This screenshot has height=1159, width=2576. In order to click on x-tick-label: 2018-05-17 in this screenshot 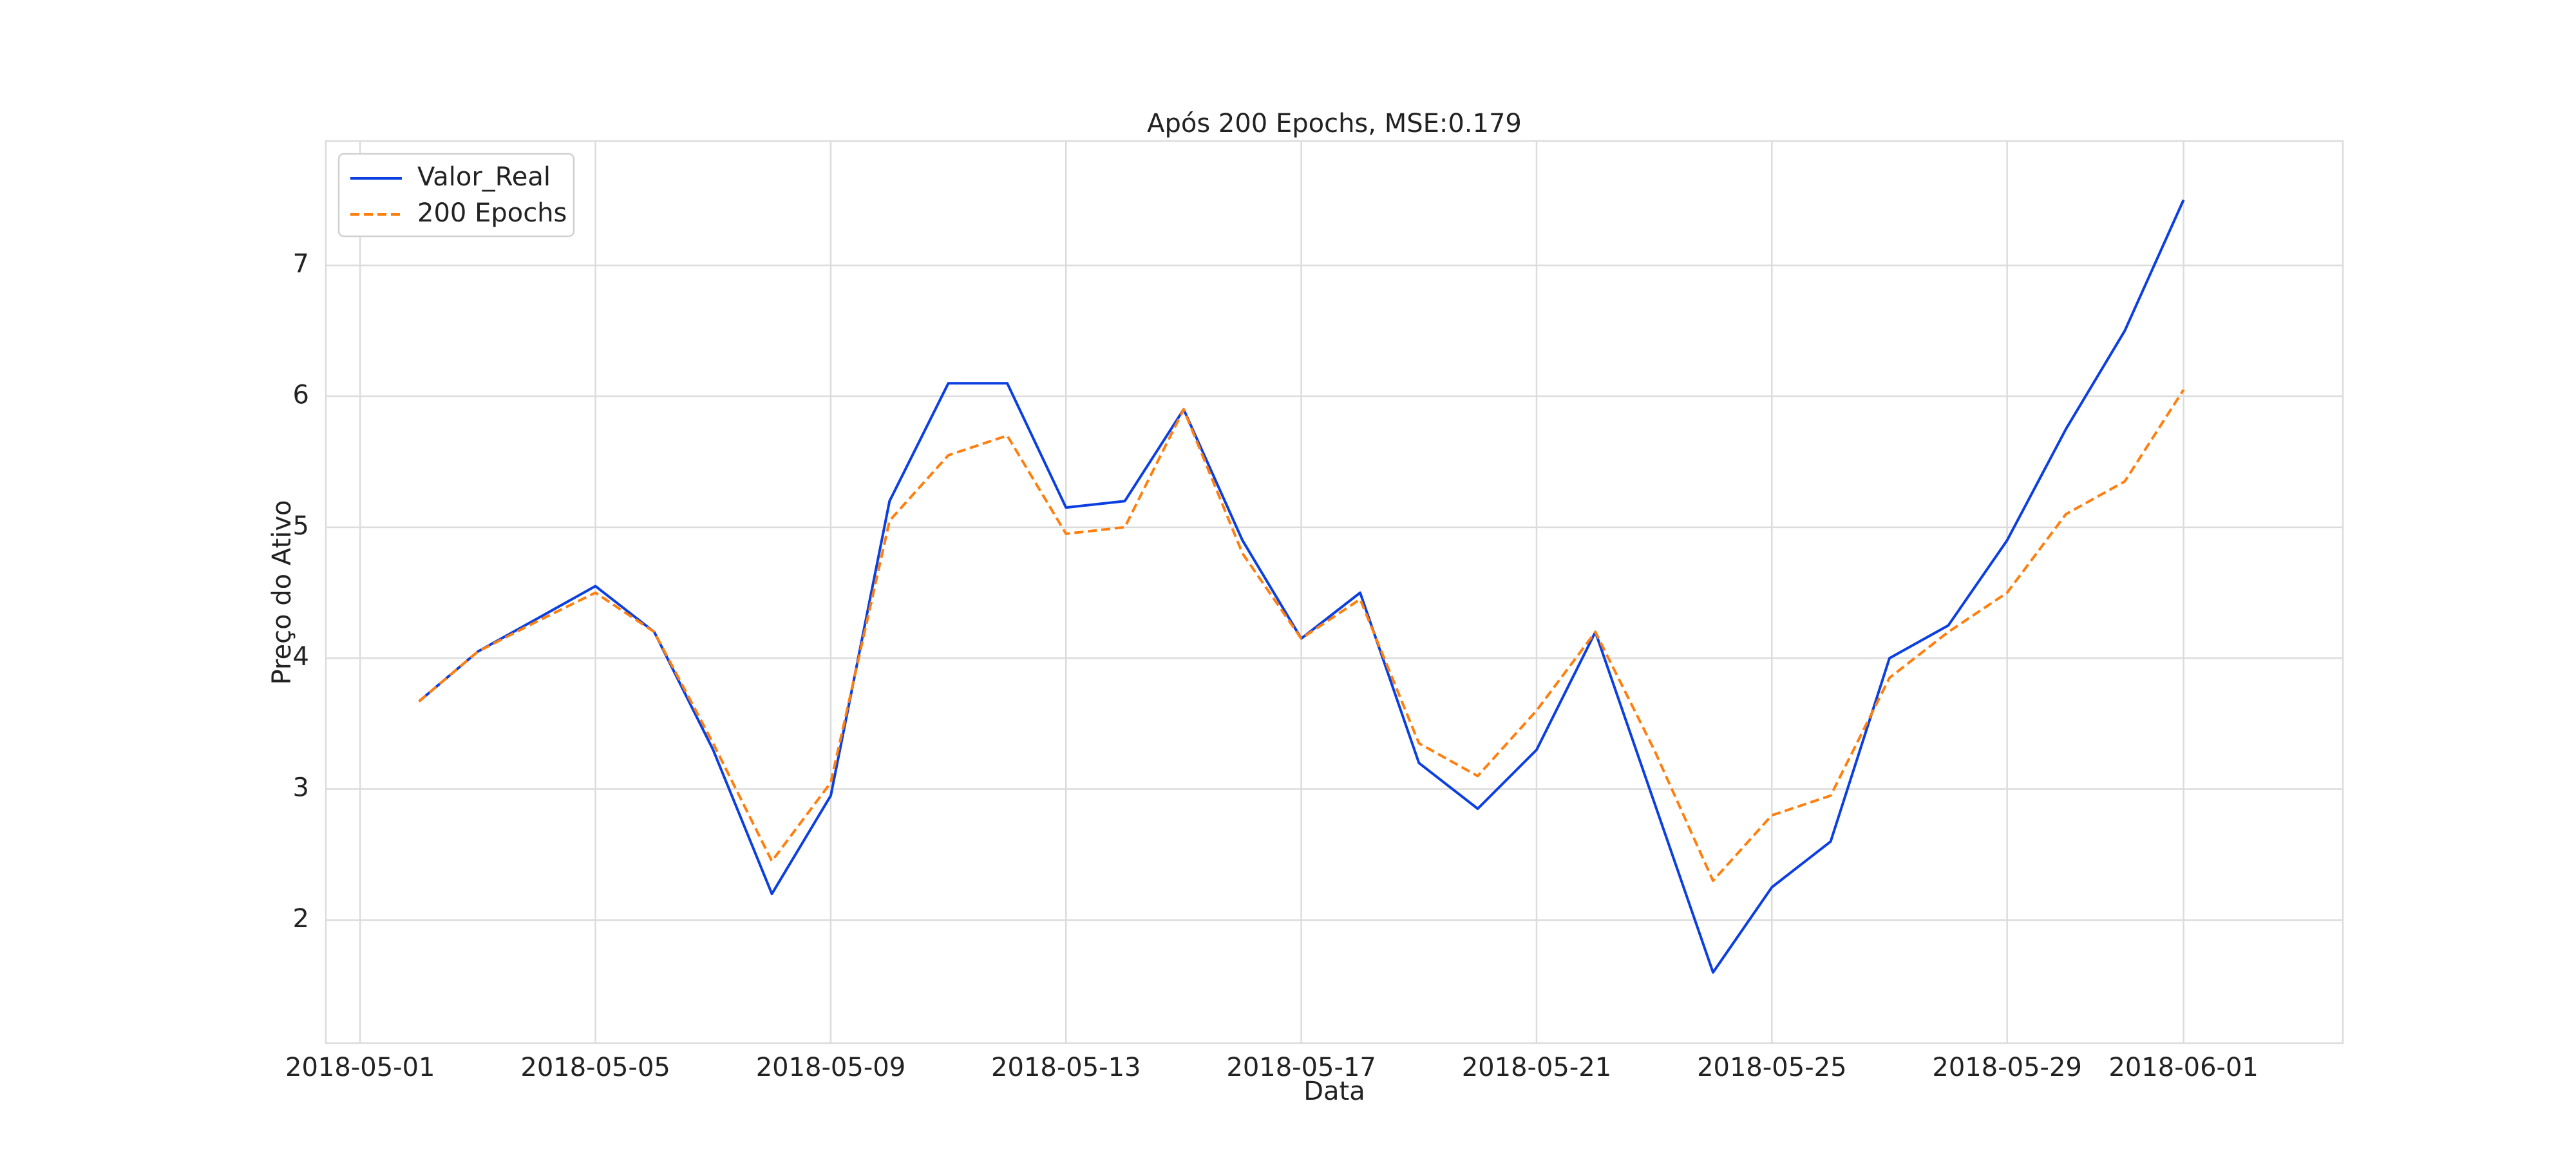, I will do `click(1301, 1067)`.